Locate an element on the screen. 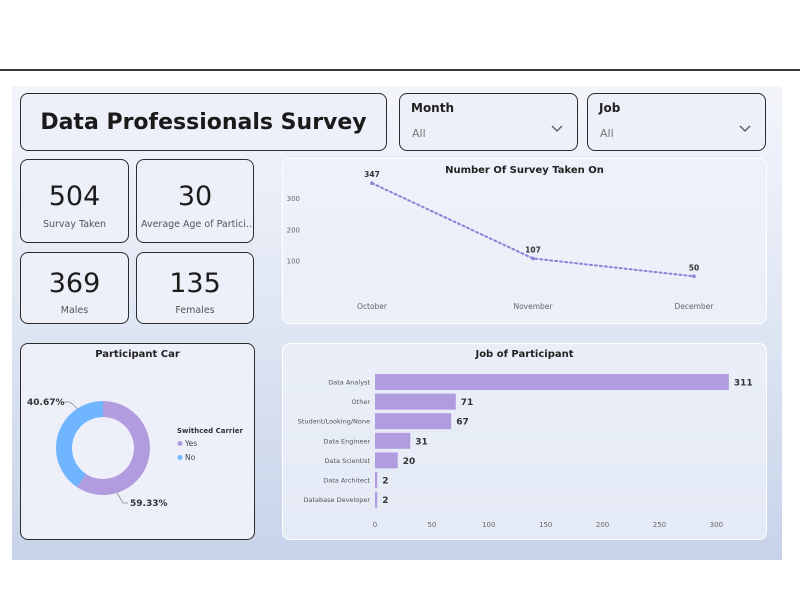 The image size is (800, 600). bar-value-label: 20 is located at coordinates (409, 462).